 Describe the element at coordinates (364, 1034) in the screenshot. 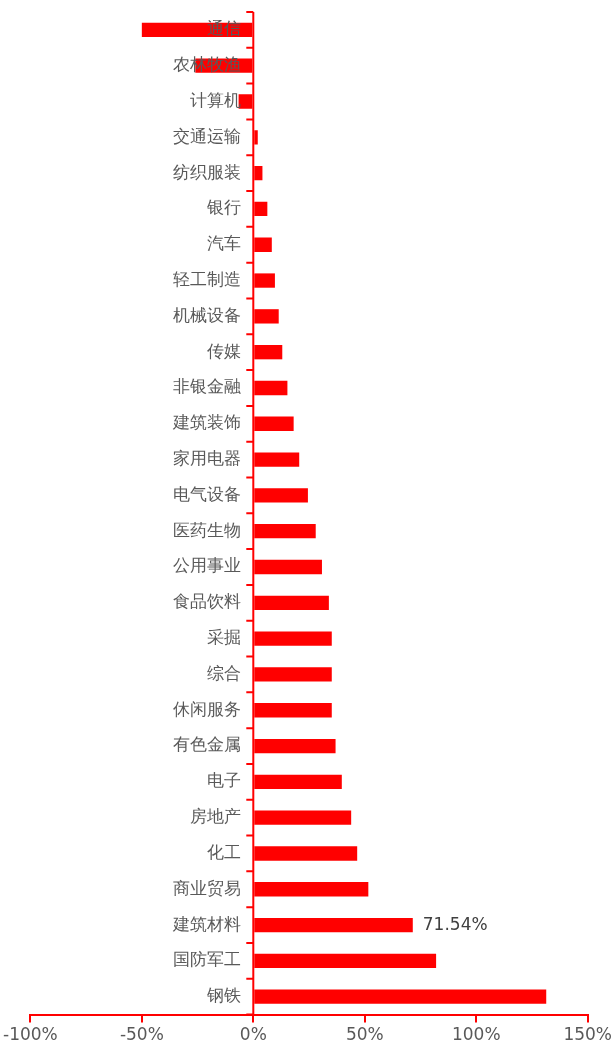

I see `x-tick-label: 50%` at that location.